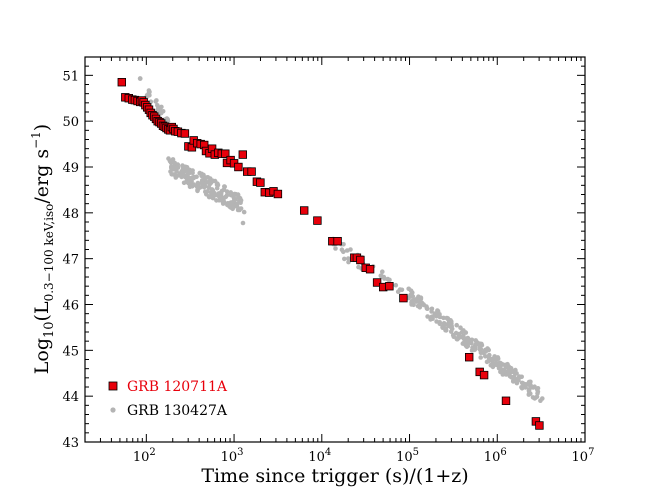 The height and width of the screenshot is (491, 654). Describe the element at coordinates (168, 399) in the screenshot. I see `legend: GRB 120711A GRB 130427A` at that location.